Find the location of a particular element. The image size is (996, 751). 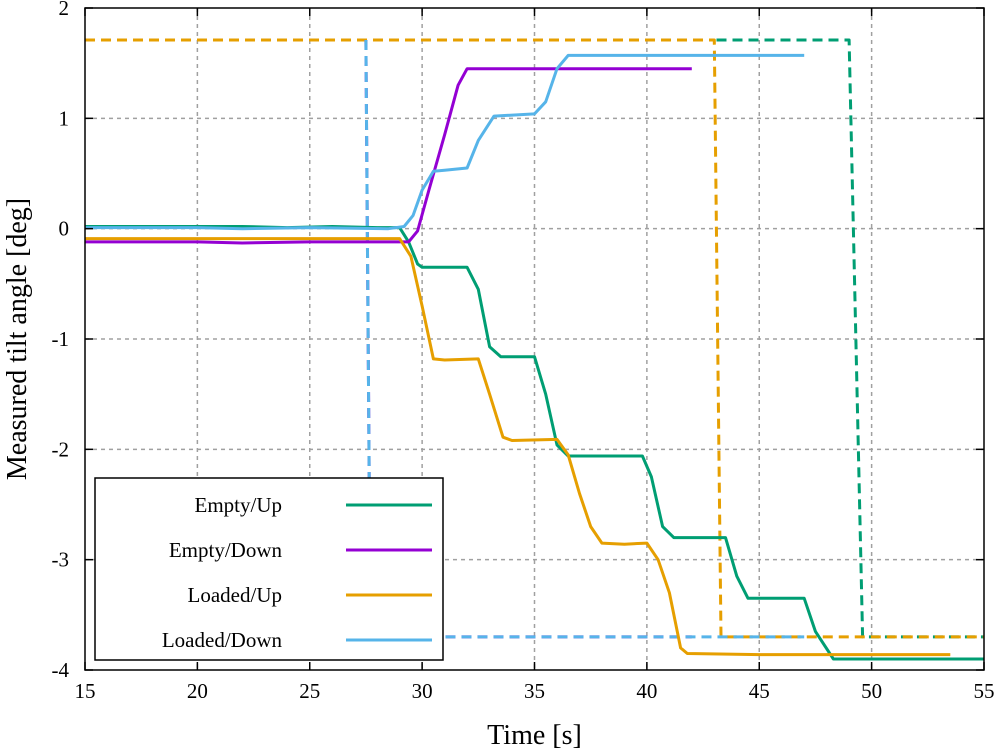

series-line-empty-down is located at coordinates (388, 156).